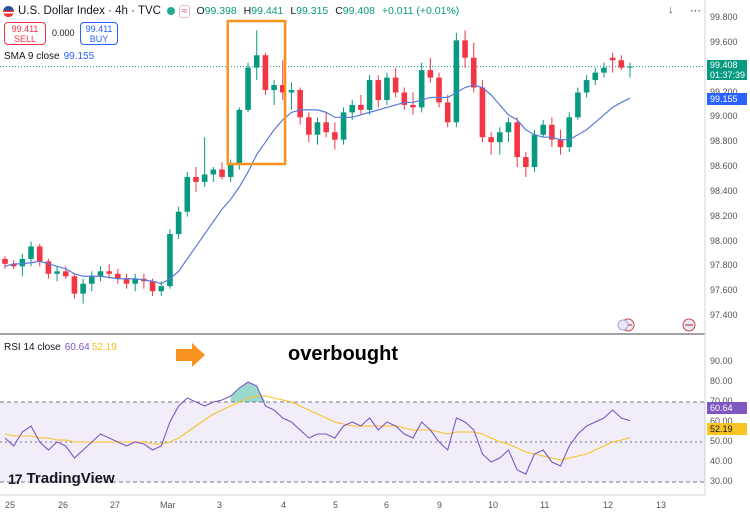  I want to click on sell-button: 99.411 SELL, so click(25, 33).